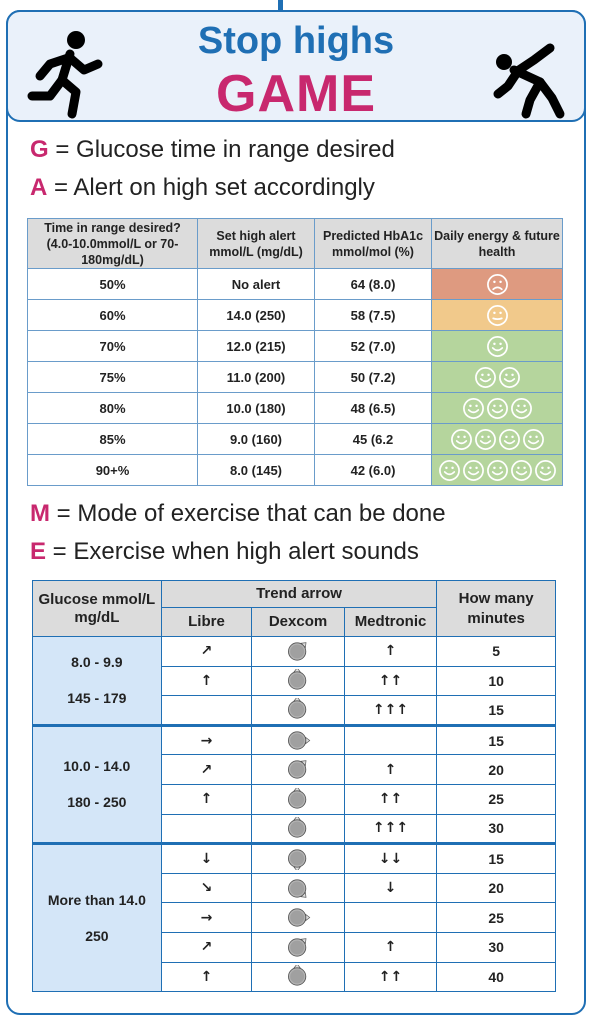 Image resolution: width=596 pixels, height=1024 pixels. What do you see at coordinates (390, 917) in the screenshot?
I see `medtronic-arrow-cell` at bounding box center [390, 917].